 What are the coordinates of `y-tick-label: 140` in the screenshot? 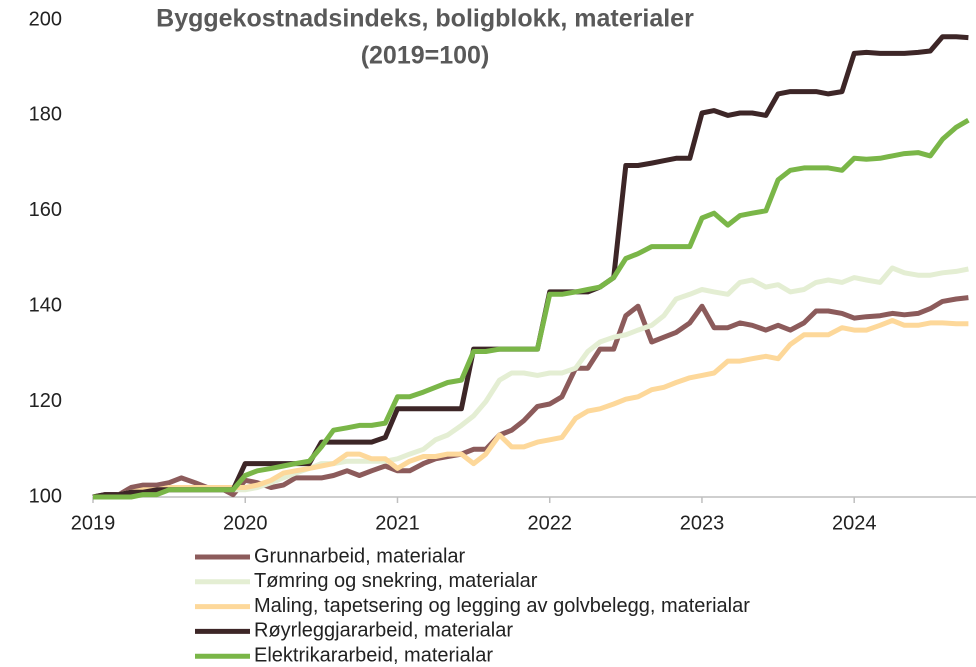 It's located at (45, 305).